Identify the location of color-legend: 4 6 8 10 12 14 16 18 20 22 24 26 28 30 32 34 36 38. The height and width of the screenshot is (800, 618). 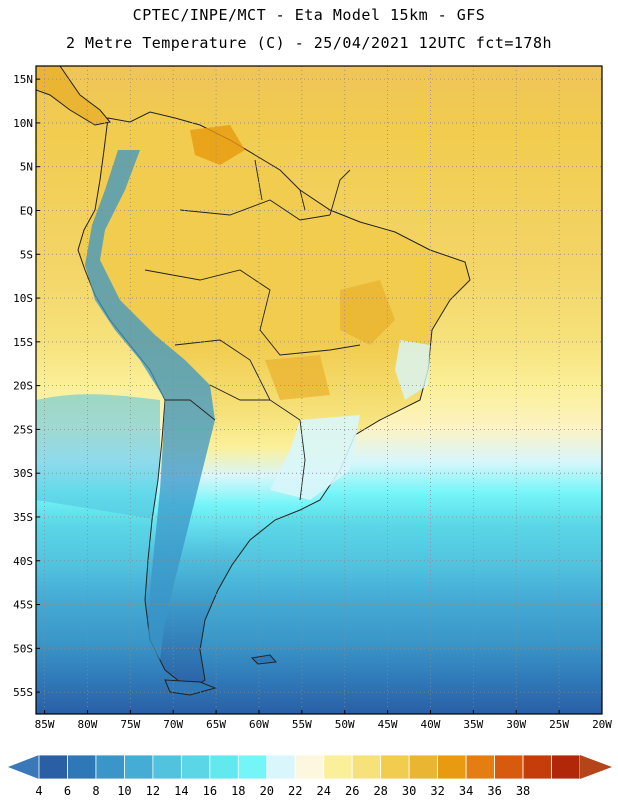
(310, 776).